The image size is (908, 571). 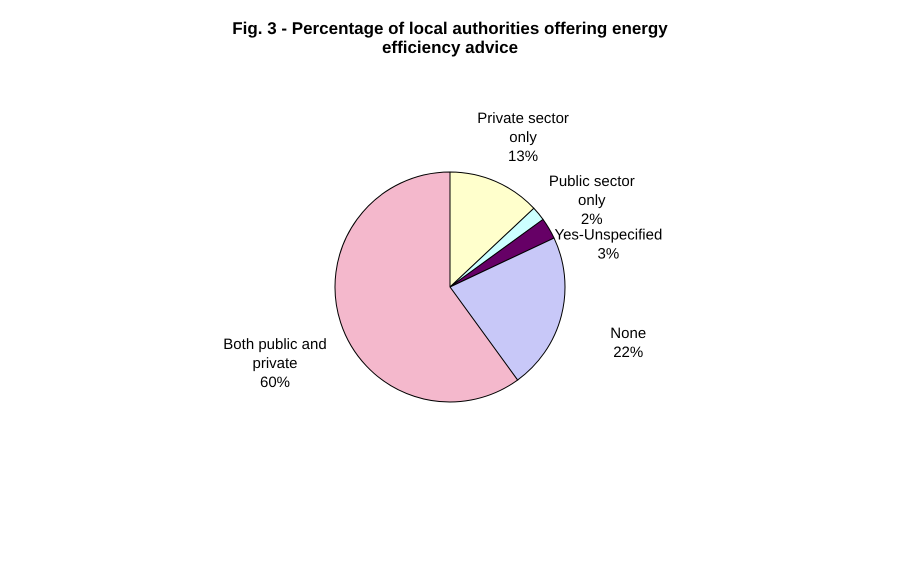 What do you see at coordinates (275, 354) in the screenshot?
I see `slice-label: Both public and private` at bounding box center [275, 354].